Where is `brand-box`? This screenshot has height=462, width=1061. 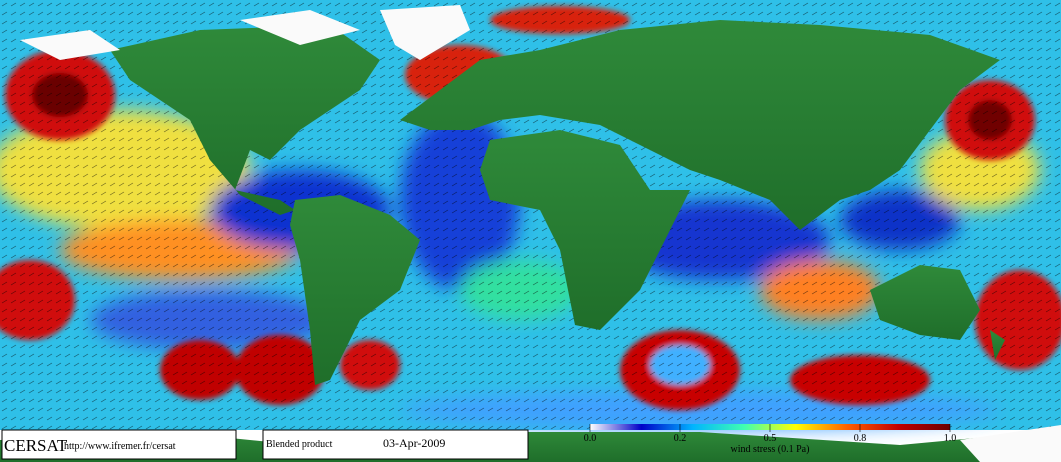
brand-box is located at coordinates (119, 444).